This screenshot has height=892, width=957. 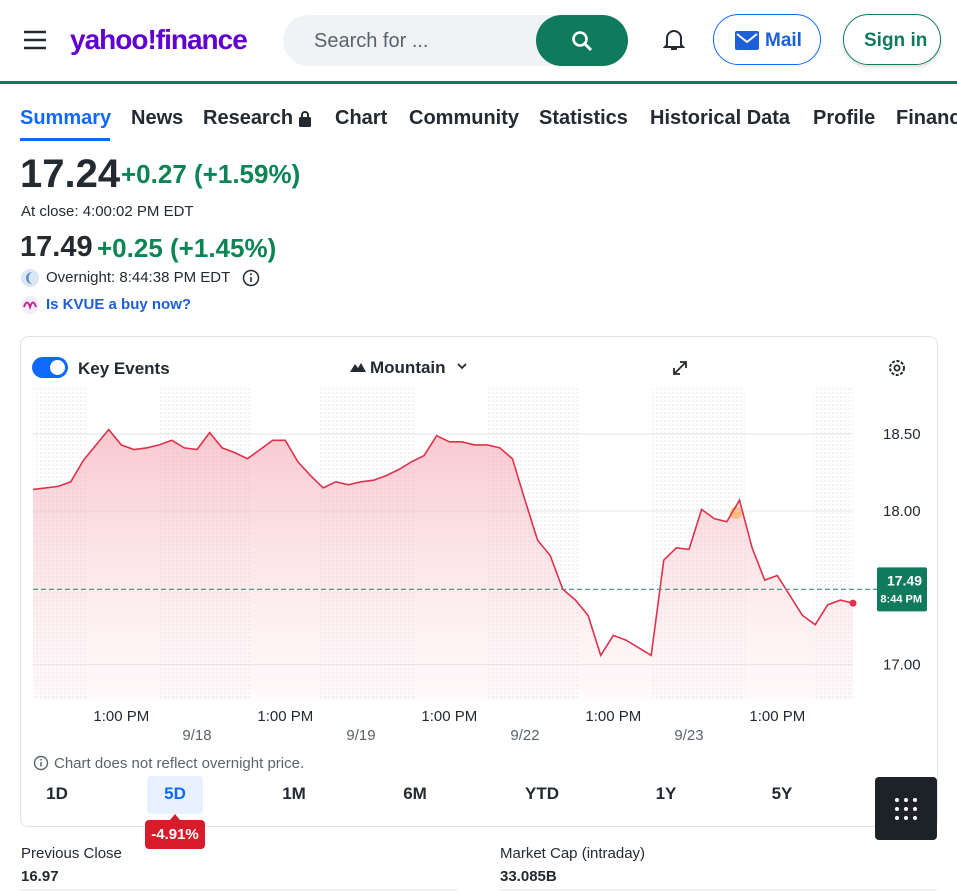 What do you see at coordinates (30, 278) in the screenshot?
I see `moon-icon` at bounding box center [30, 278].